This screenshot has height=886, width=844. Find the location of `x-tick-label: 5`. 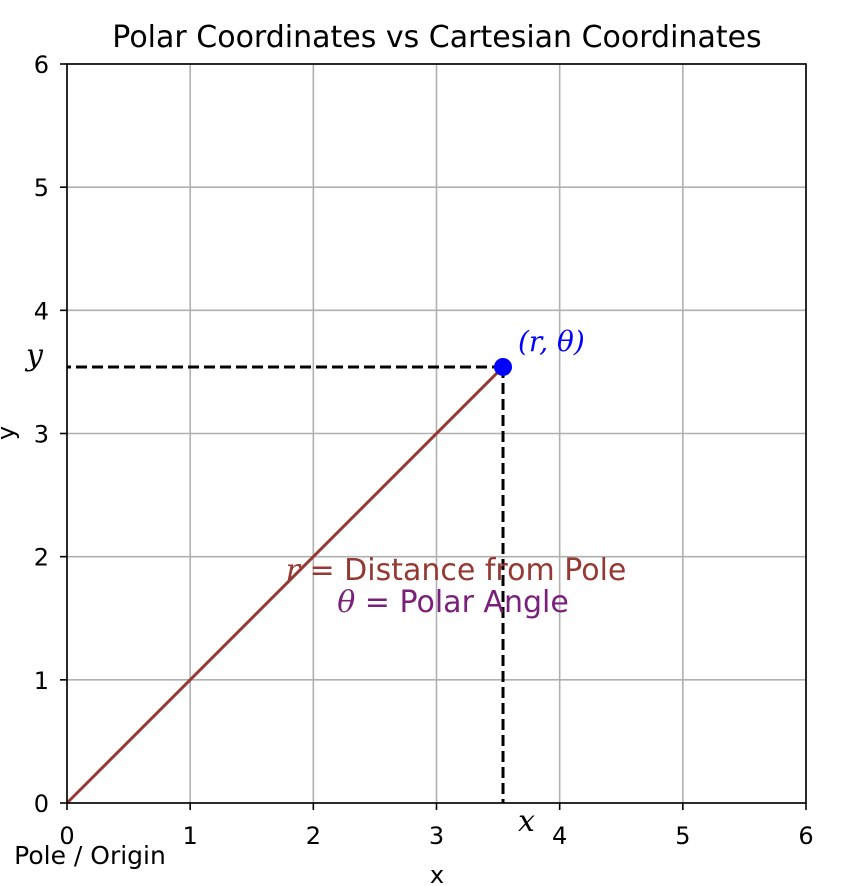

x-tick-label: 5 is located at coordinates (682, 836).